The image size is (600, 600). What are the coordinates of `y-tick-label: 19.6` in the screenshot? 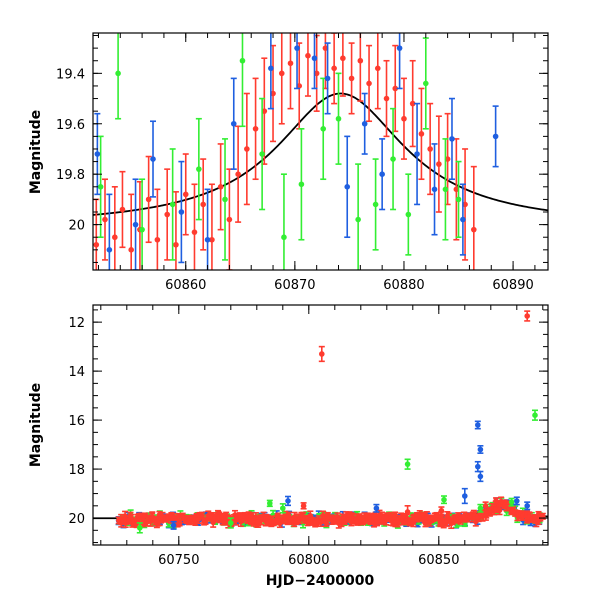 It's located at (70, 125).